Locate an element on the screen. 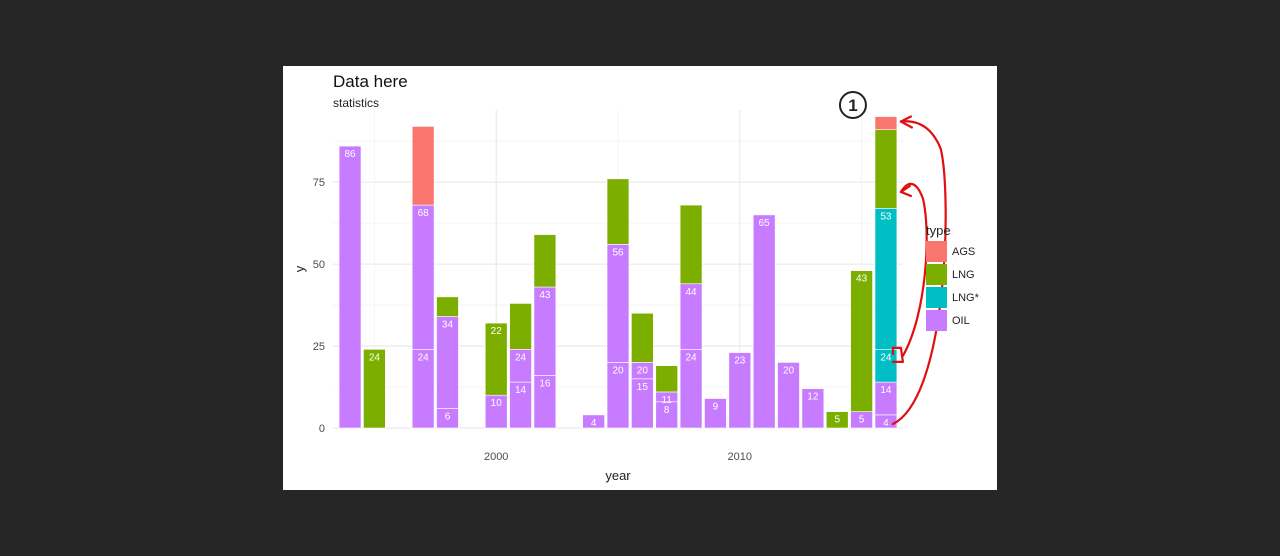 Image resolution: width=1280 pixels, height=556 pixels. legend-label: OIL is located at coordinates (961, 320).